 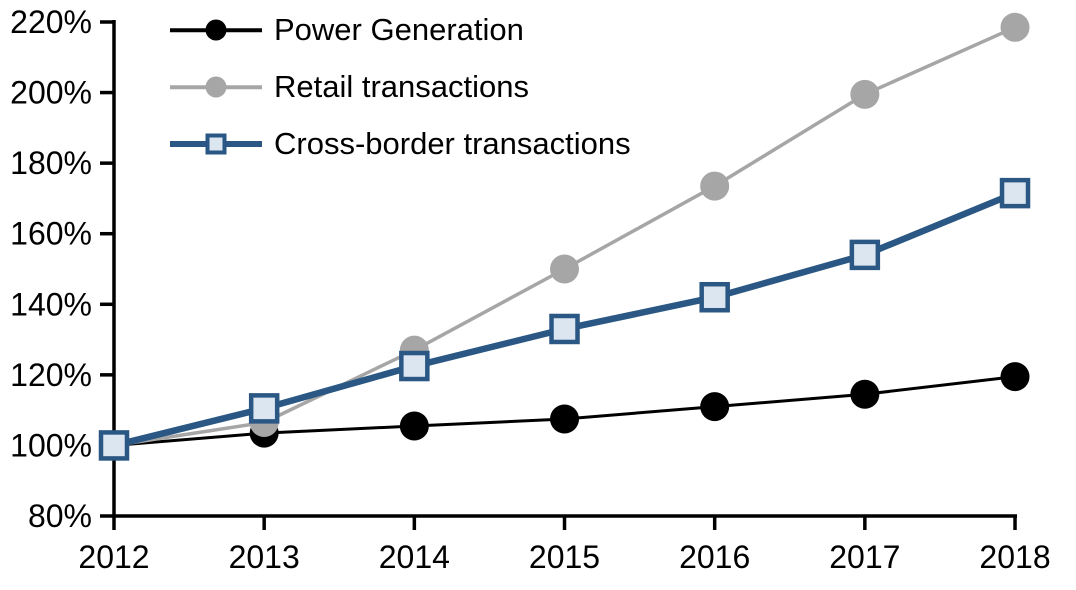 I want to click on y-tick-label: 120%, so click(x=51, y=375).